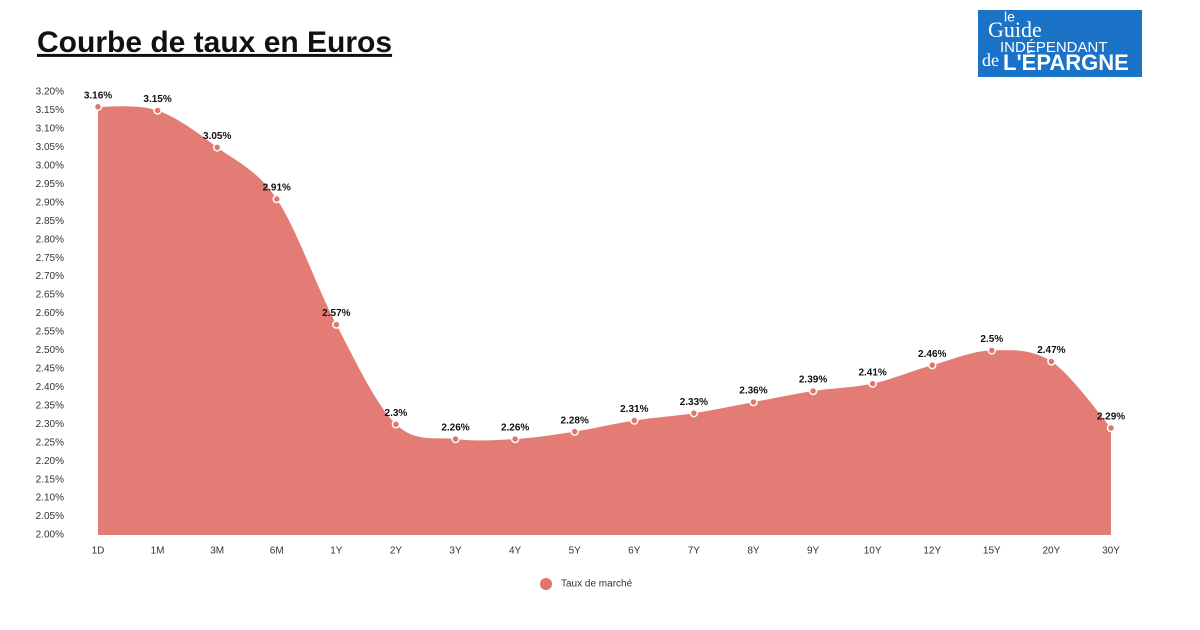 The width and height of the screenshot is (1200, 630). Describe the element at coordinates (50, 442) in the screenshot. I see `y-tick-label: 2.25%` at that location.